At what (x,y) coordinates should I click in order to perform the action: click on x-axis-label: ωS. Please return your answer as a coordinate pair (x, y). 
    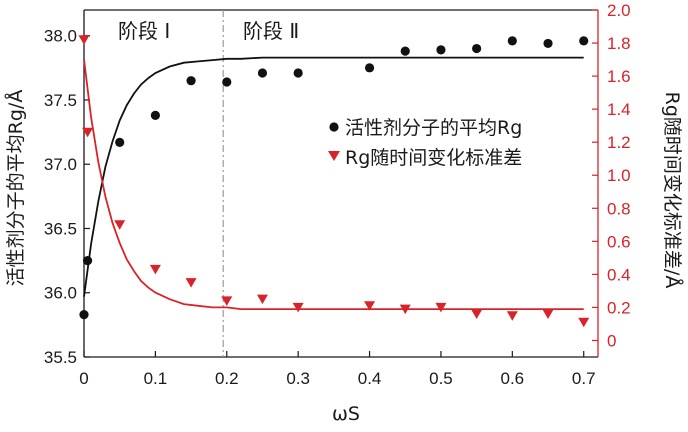
    Looking at the image, I should click on (346, 414).